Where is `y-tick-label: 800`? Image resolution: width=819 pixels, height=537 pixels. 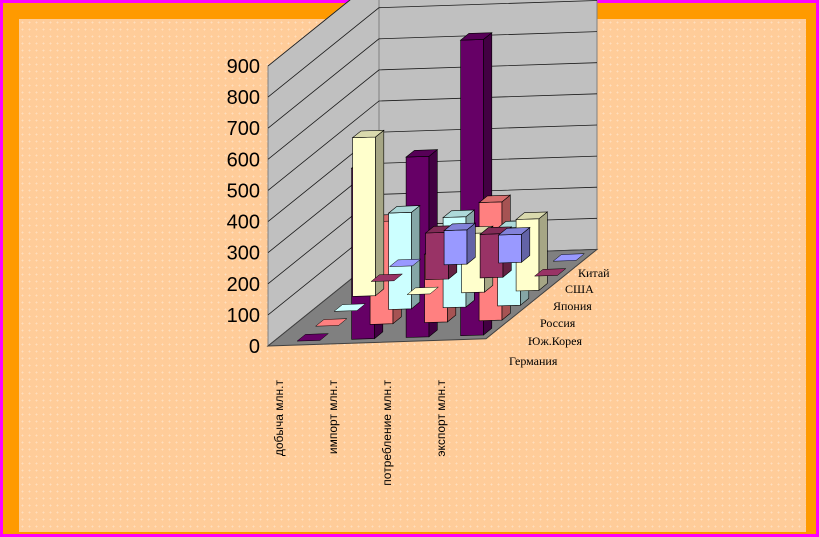 y-tick-label: 800 is located at coordinates (243, 98).